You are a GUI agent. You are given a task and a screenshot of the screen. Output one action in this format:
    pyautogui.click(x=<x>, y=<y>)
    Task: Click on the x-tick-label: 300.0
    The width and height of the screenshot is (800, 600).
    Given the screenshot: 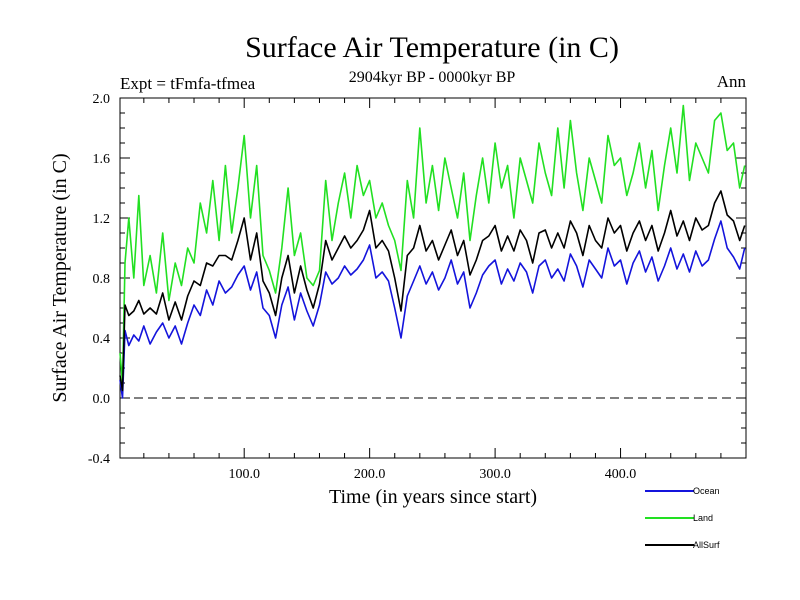 What is the action you would take?
    pyautogui.click(x=495, y=474)
    